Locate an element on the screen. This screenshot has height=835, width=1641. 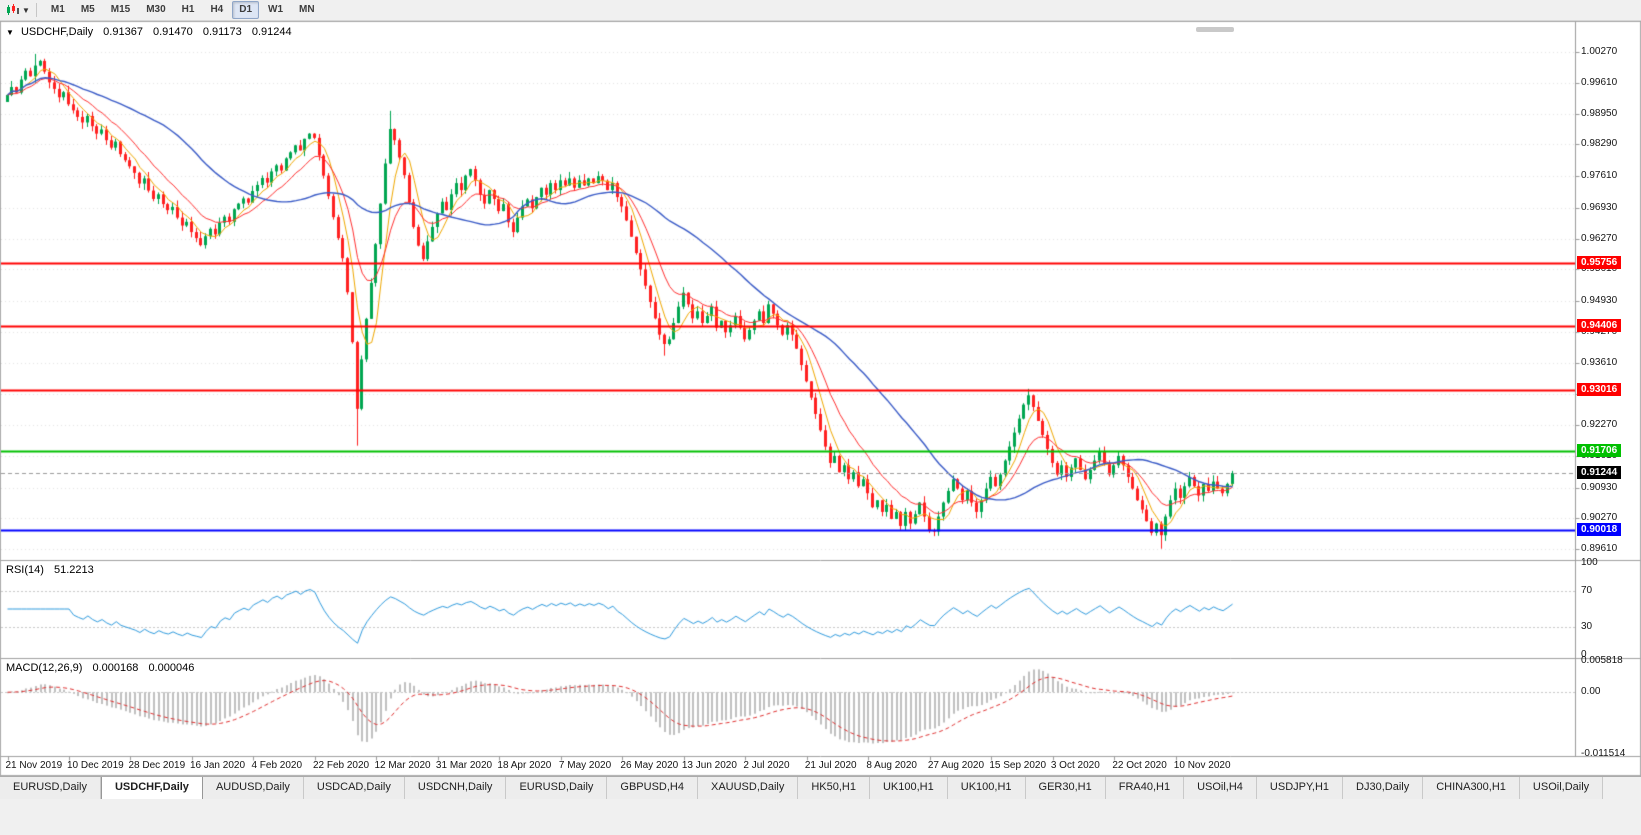
date-axis-label: 2 Jul 2020 is located at coordinates (766, 765).